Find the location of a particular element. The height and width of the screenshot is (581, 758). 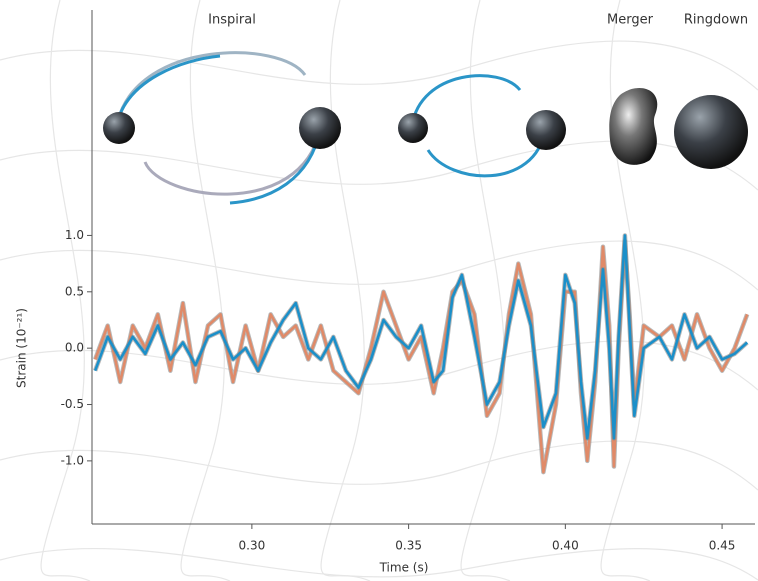

x-tick-label: 0.40 is located at coordinates (565, 546).